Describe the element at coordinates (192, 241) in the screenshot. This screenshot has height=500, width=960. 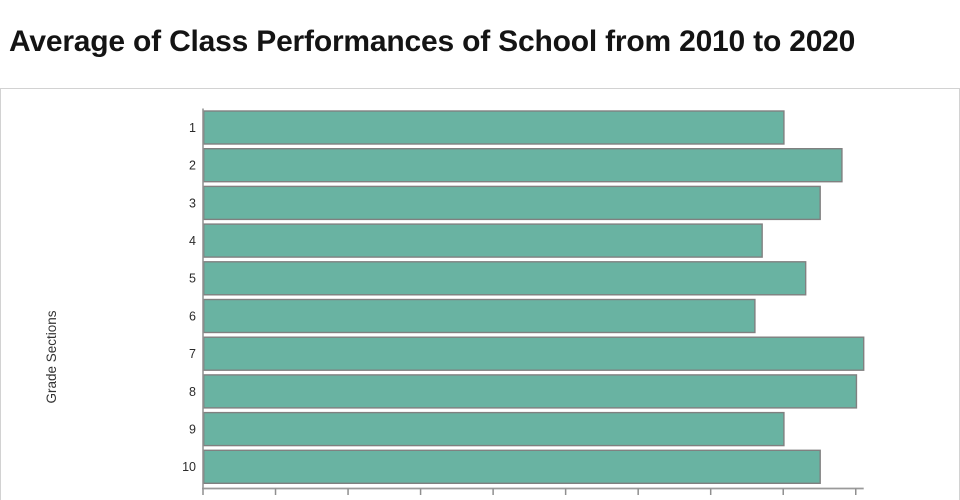
I see `y-tick-label: 4` at that location.